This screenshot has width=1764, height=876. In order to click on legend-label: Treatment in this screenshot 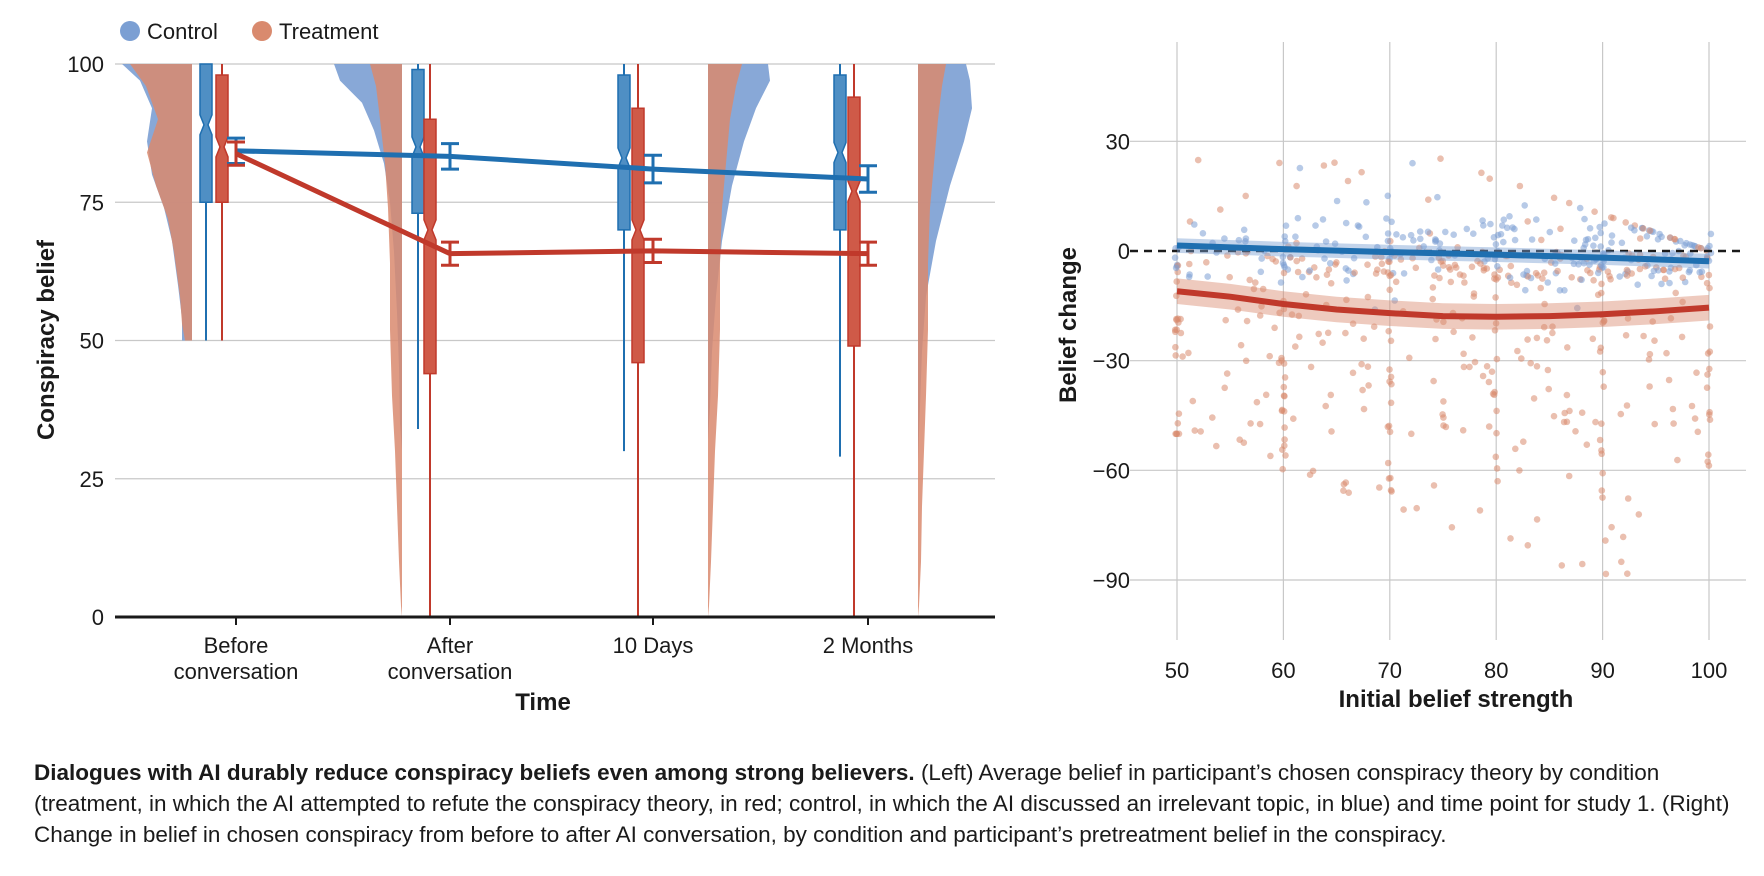, I will do `click(328, 31)`.